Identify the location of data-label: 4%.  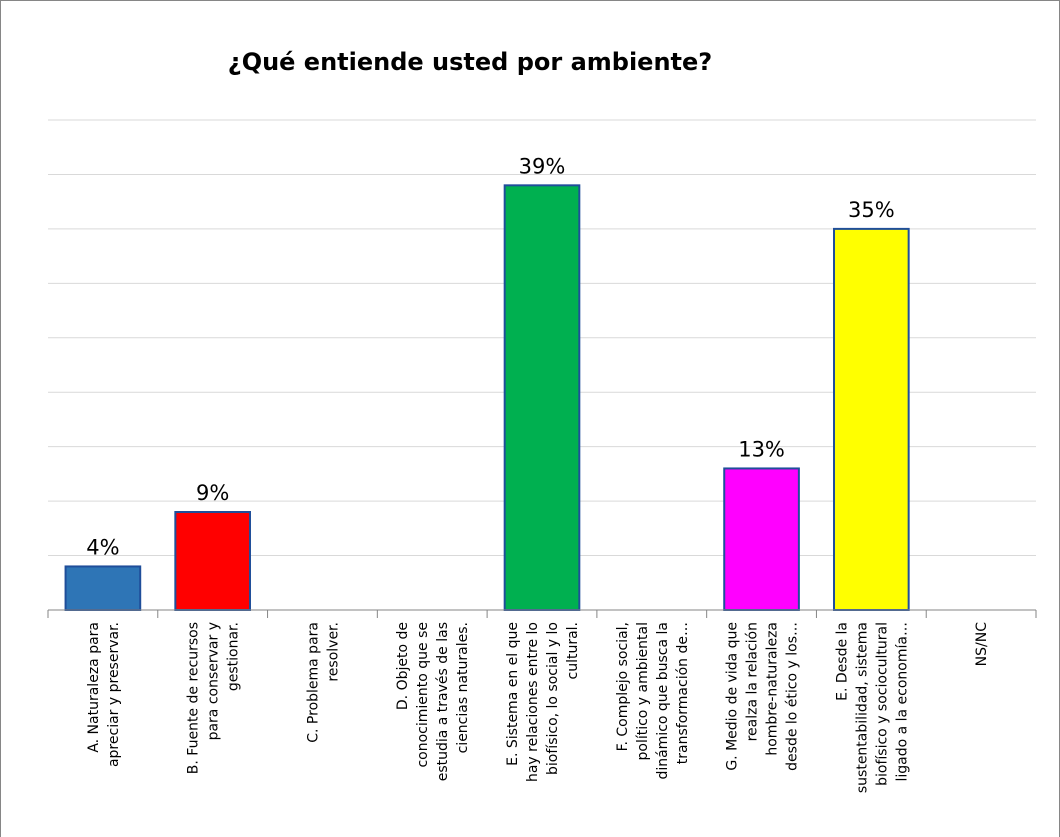
(102, 547).